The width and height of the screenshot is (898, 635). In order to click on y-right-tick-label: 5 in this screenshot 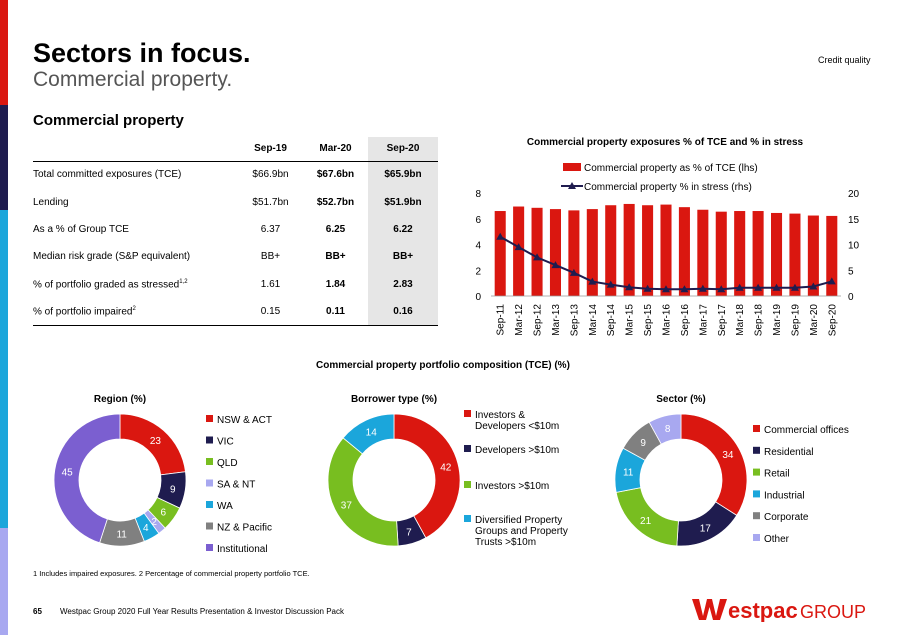, I will do `click(851, 271)`.